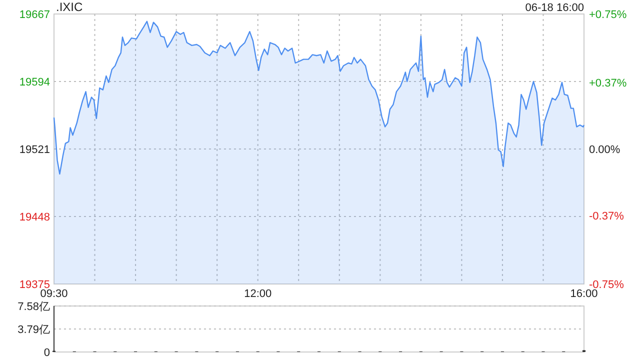 This screenshot has height=360, width=640. What do you see at coordinates (70, 7) in the screenshot?
I see `chart-title: .IXIC` at bounding box center [70, 7].